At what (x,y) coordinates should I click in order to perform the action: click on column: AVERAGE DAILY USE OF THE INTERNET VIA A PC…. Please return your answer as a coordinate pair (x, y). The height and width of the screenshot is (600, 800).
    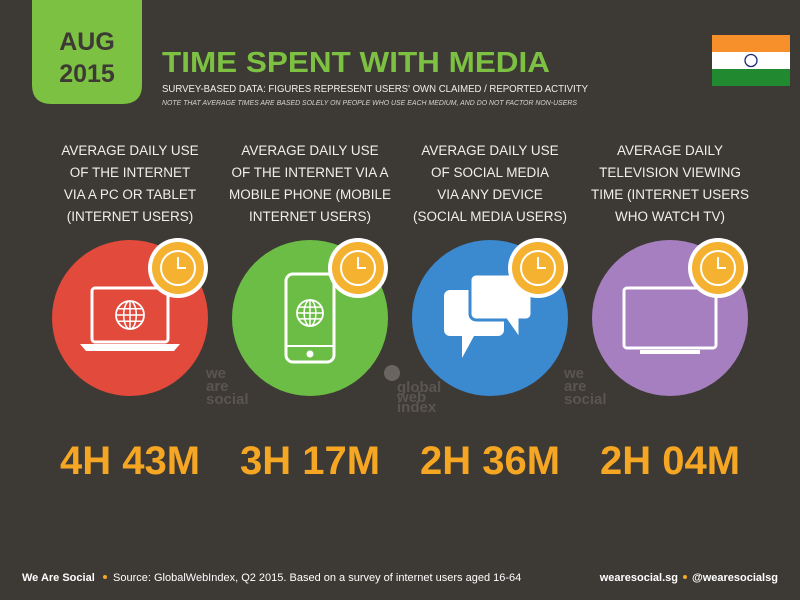
    Looking at the image, I should click on (130, 313).